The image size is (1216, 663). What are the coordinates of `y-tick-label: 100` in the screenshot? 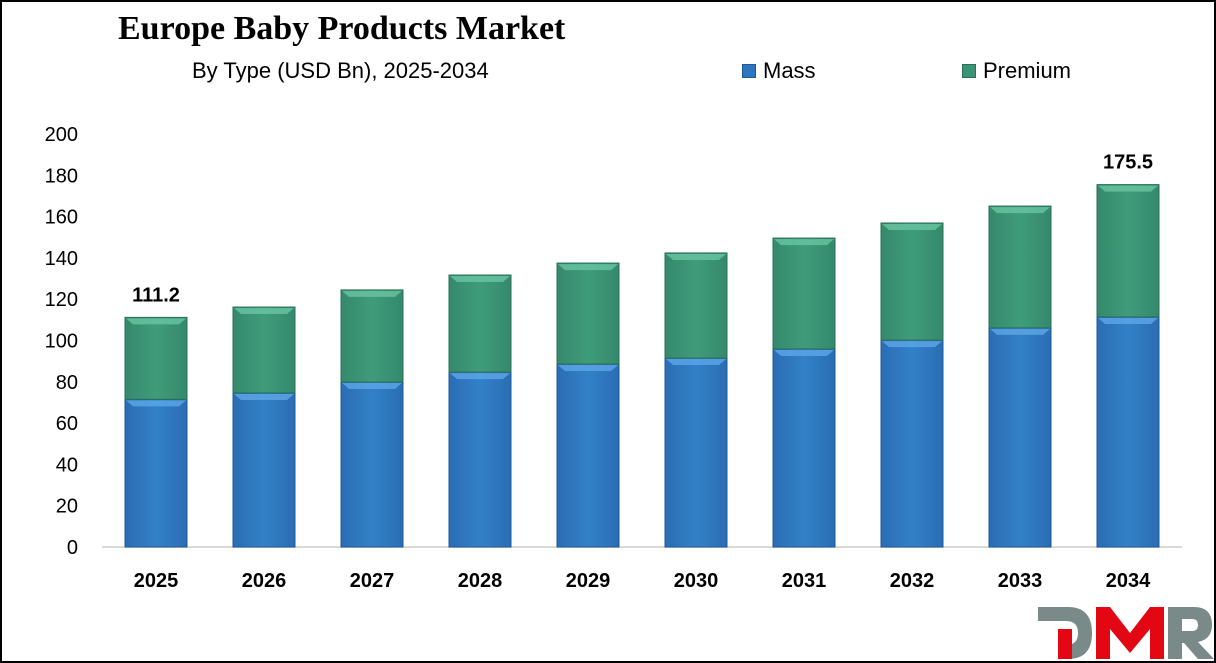 It's located at (61, 342).